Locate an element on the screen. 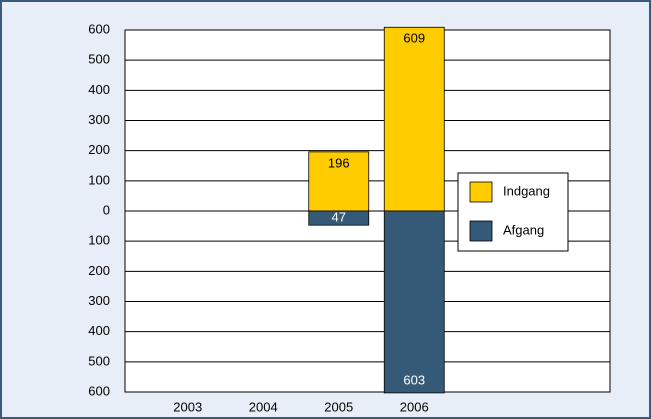 Image resolution: width=651 pixels, height=419 pixels. data-label: 603 is located at coordinates (414, 379).